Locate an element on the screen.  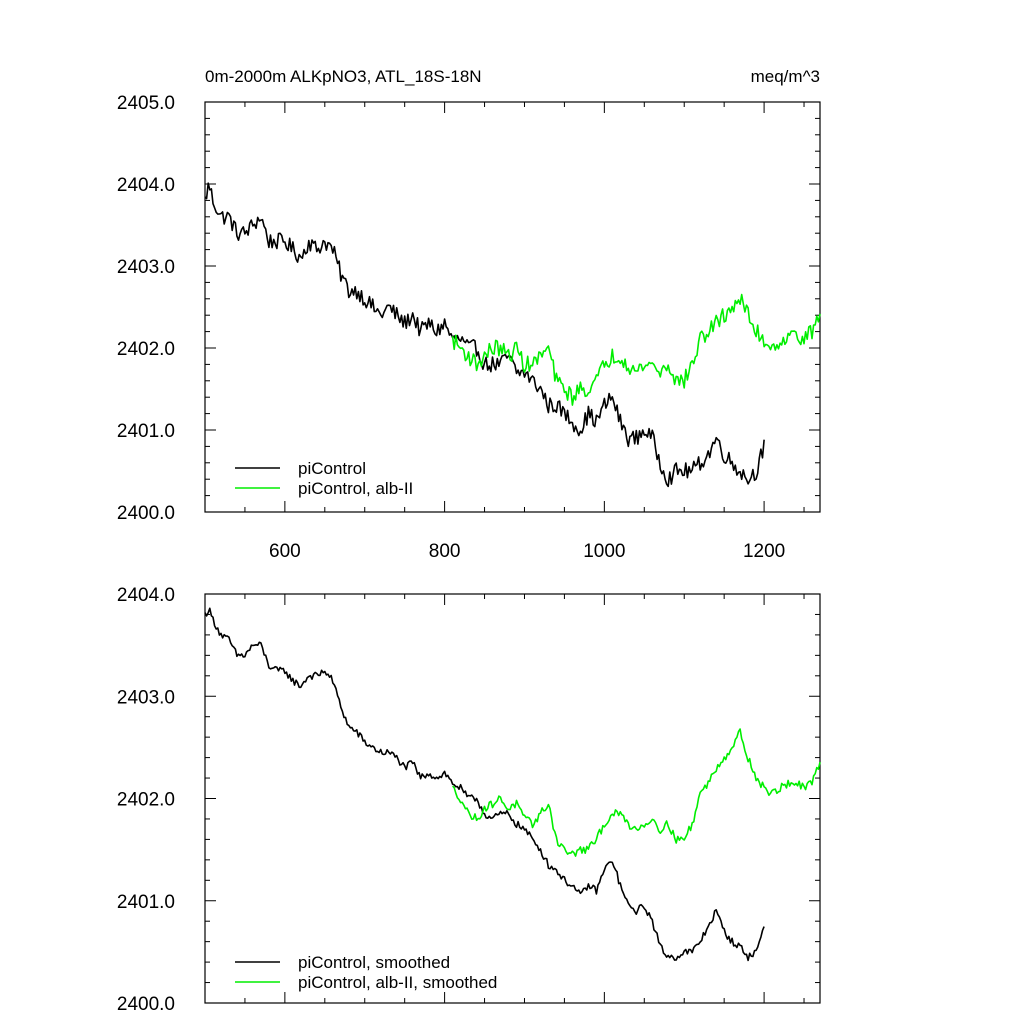
legend-label: piControl, smoothed is located at coordinates (374, 962).